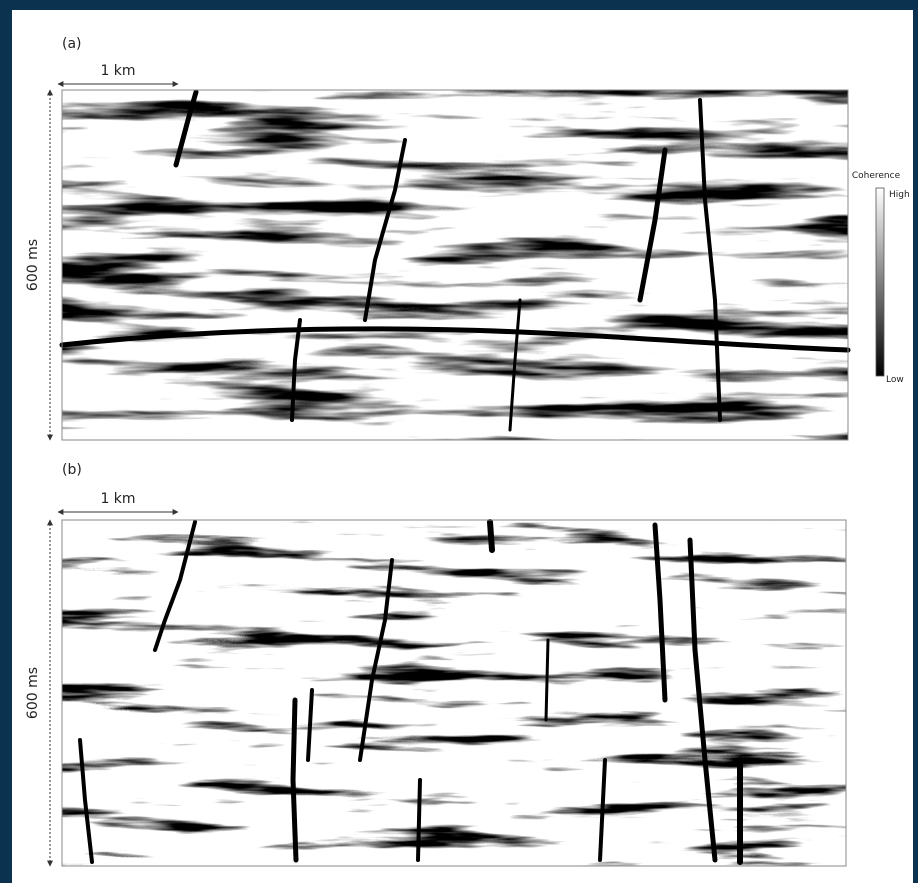 The width and height of the screenshot is (918, 887). What do you see at coordinates (455, 339) in the screenshot?
I see `horizon` at bounding box center [455, 339].